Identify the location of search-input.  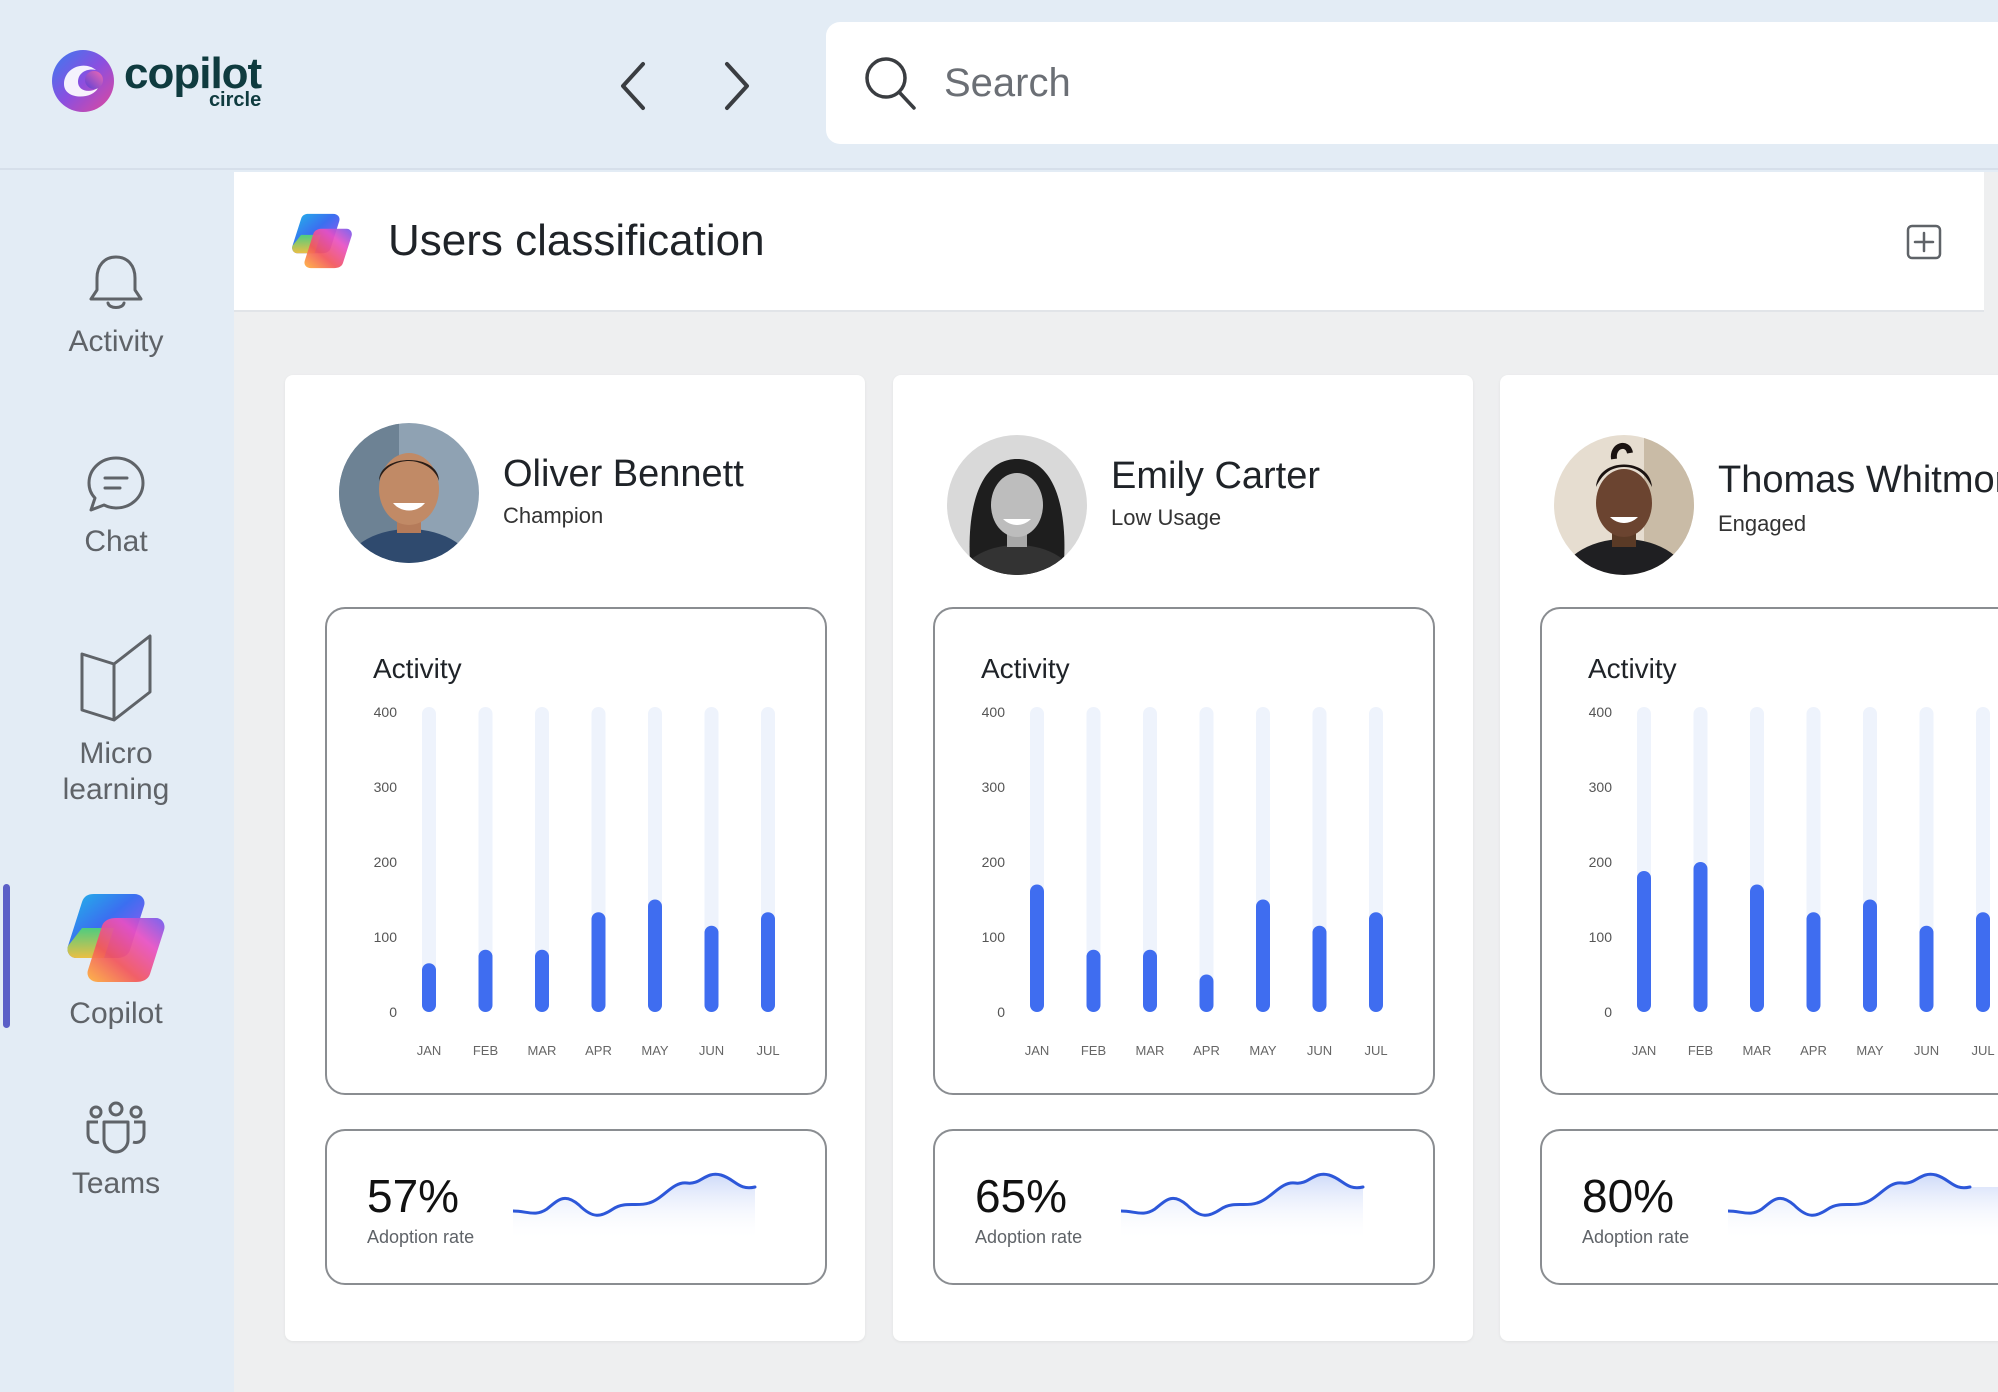
(1394, 83).